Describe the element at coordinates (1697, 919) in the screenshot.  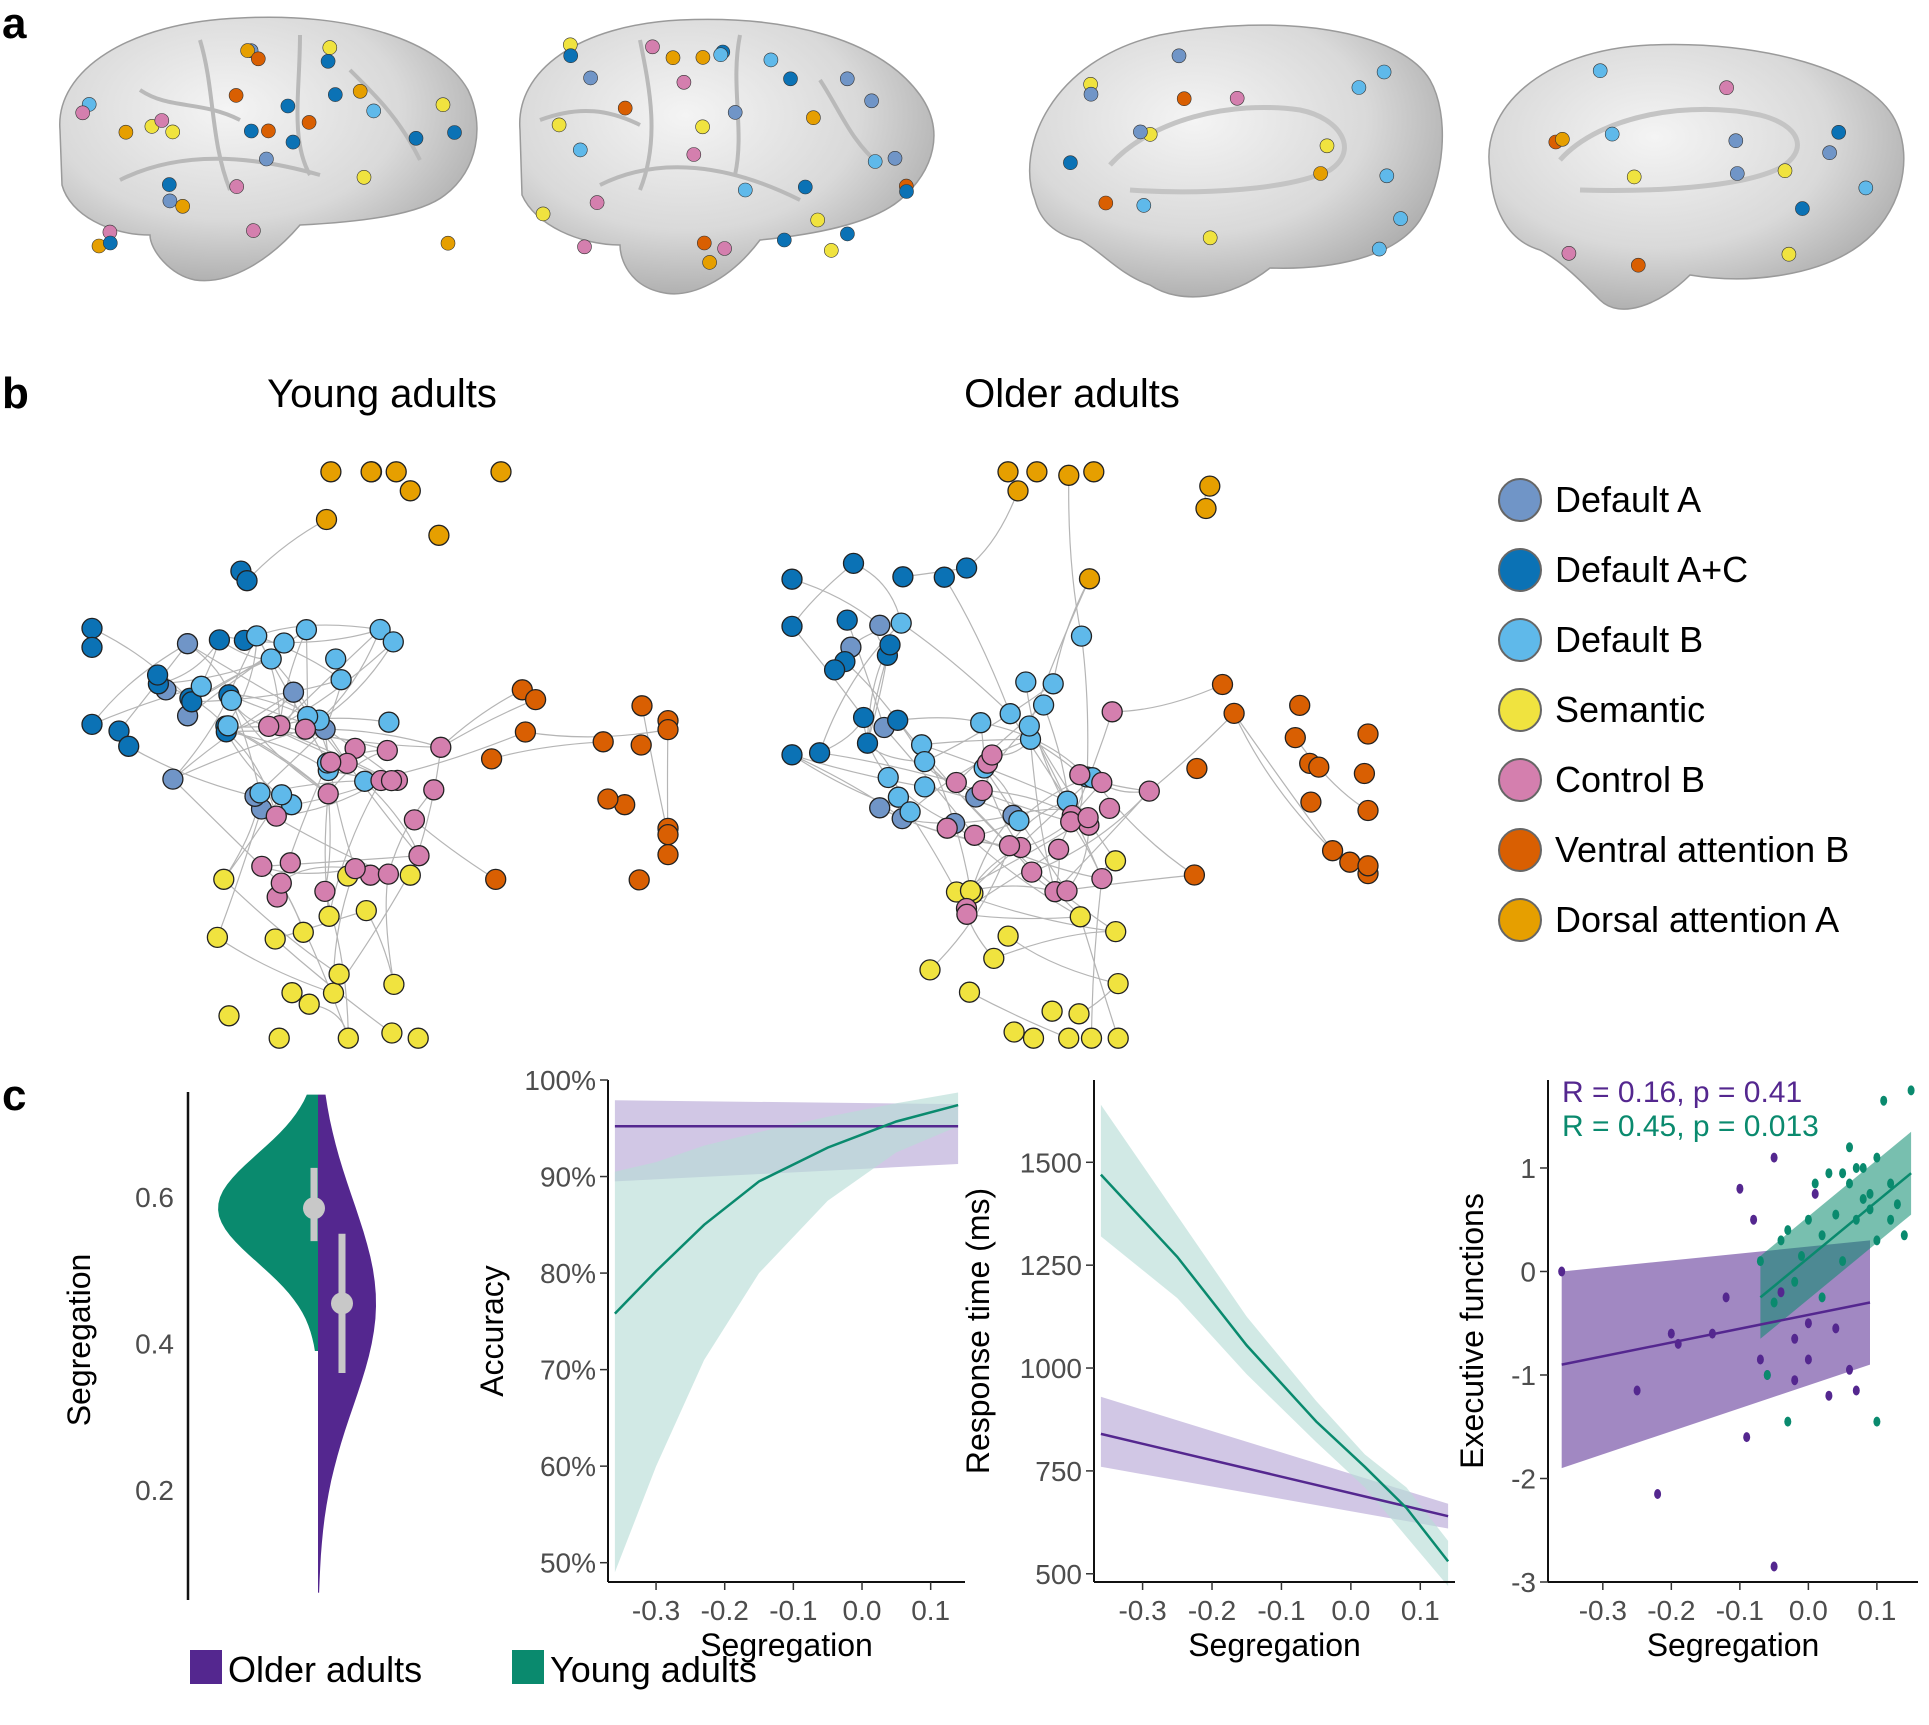
I see `legend-label: Dorsal attention A` at that location.